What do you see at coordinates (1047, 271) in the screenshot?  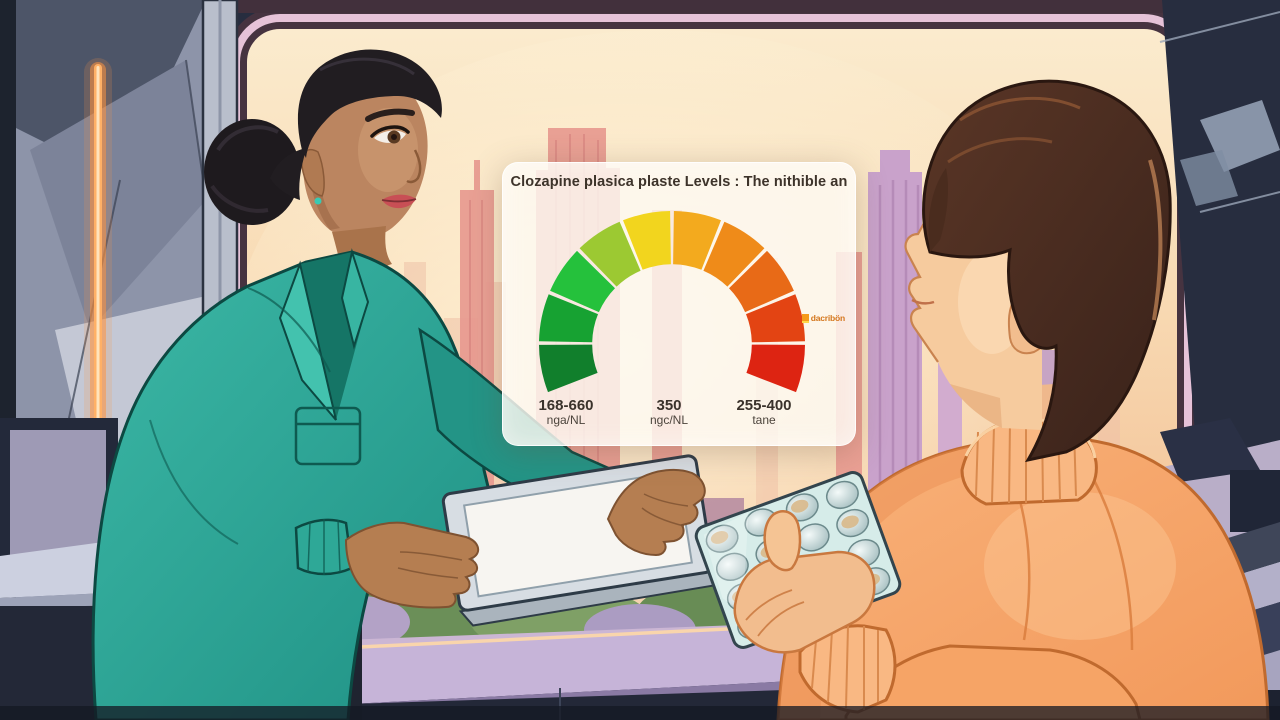 I see `patient-hair` at bounding box center [1047, 271].